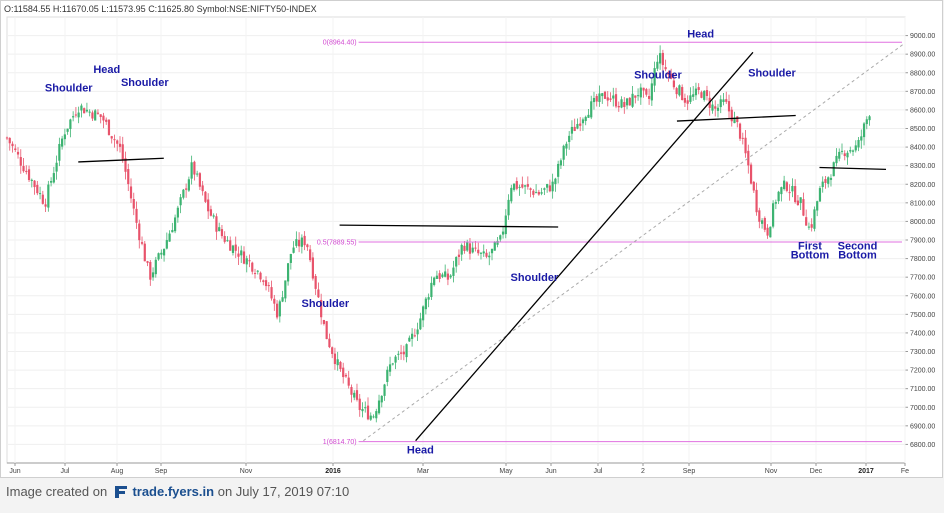 The image size is (944, 513). Describe the element at coordinates (922, 73) in the screenshot. I see `y-tick-label: 8800.00` at that location.